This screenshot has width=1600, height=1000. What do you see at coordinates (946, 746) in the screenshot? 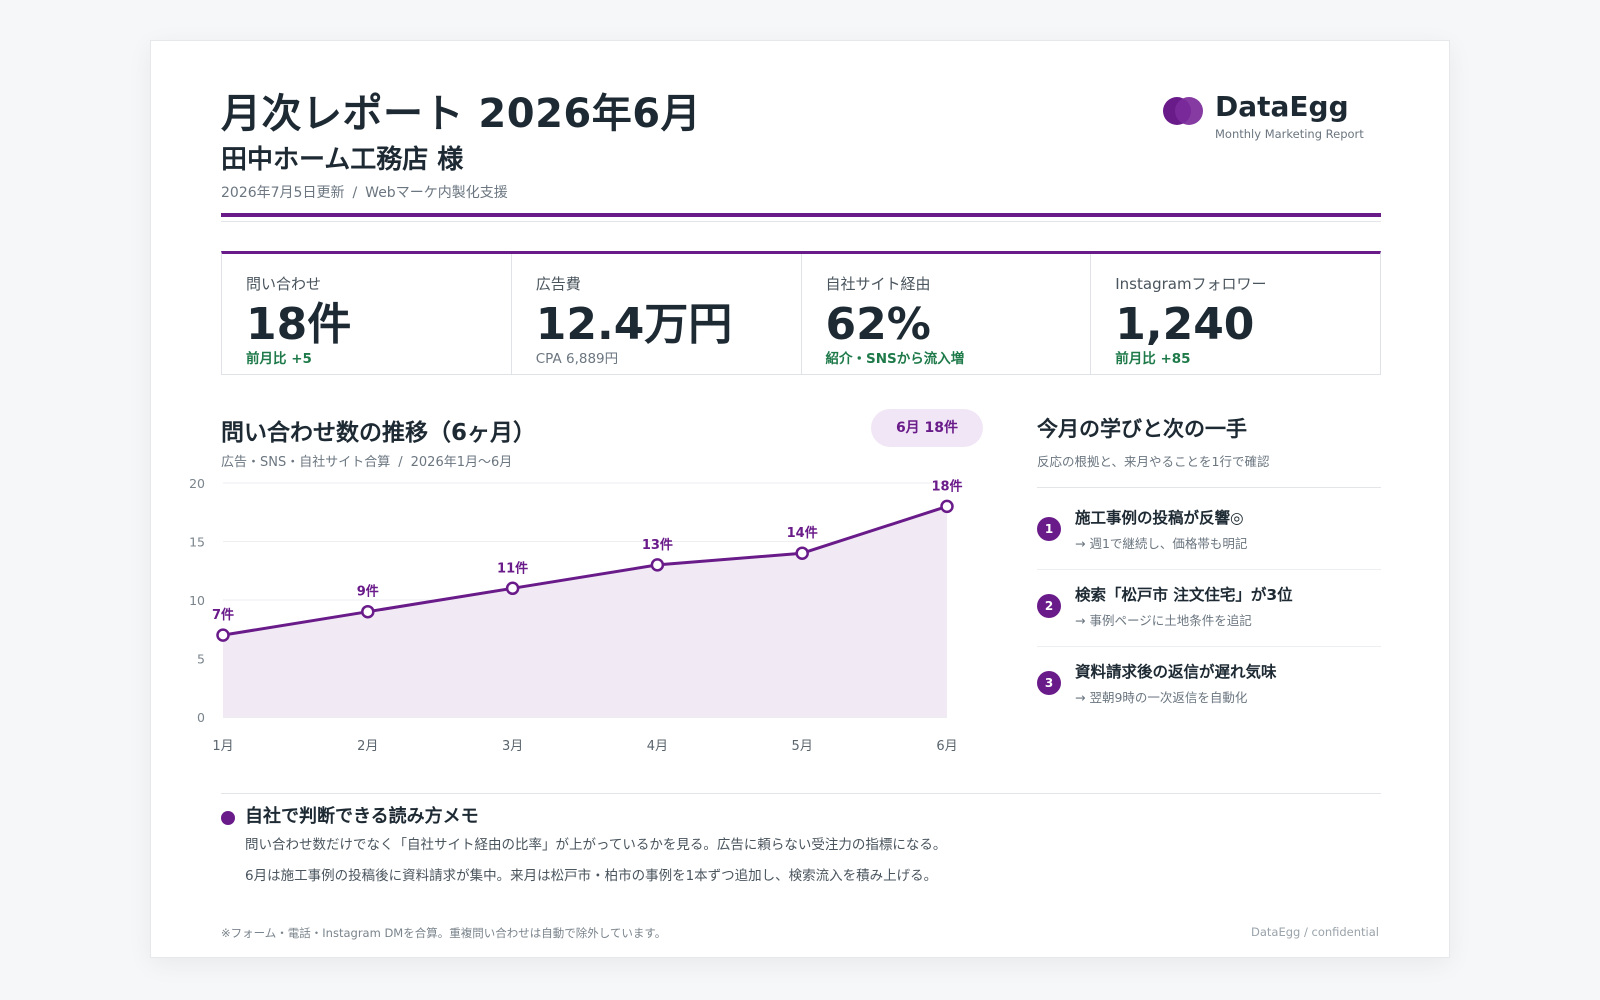
I see `x-tick-label: 6月` at bounding box center [946, 746].